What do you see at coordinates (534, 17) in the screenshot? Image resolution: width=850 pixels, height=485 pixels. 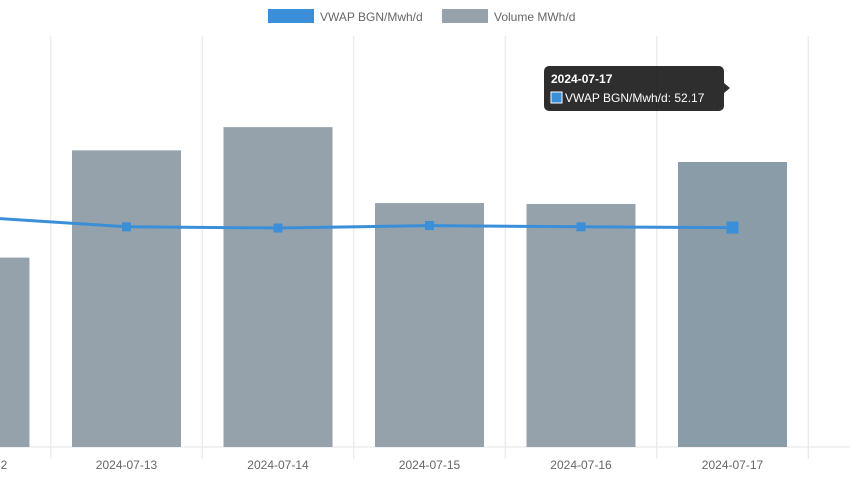 I see `legend-label: Volume MWh/d` at bounding box center [534, 17].